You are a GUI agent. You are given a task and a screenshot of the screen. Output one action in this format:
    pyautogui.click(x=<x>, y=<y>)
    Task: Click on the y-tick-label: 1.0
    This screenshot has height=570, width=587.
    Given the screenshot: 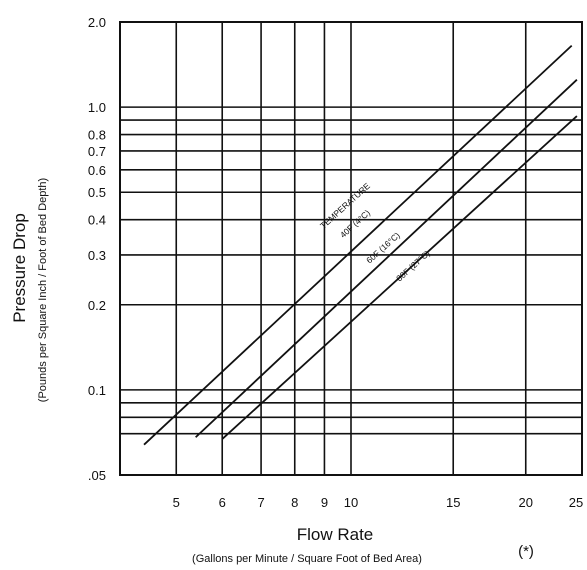 What is the action you would take?
    pyautogui.click(x=97, y=107)
    